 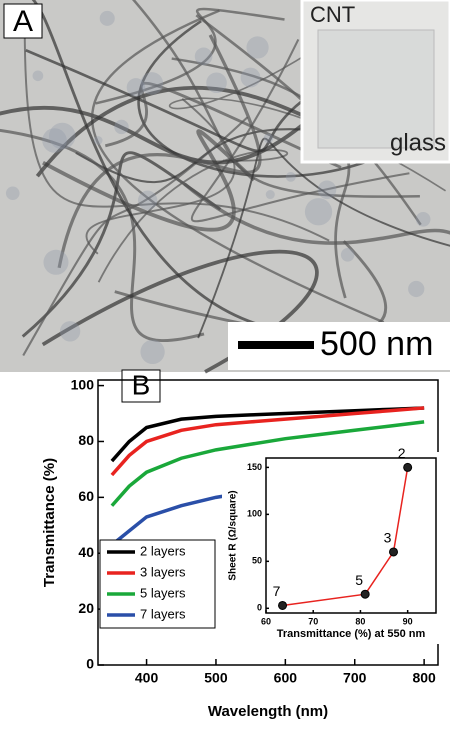 I want to click on y-tick-label: 80, so click(x=86, y=440).